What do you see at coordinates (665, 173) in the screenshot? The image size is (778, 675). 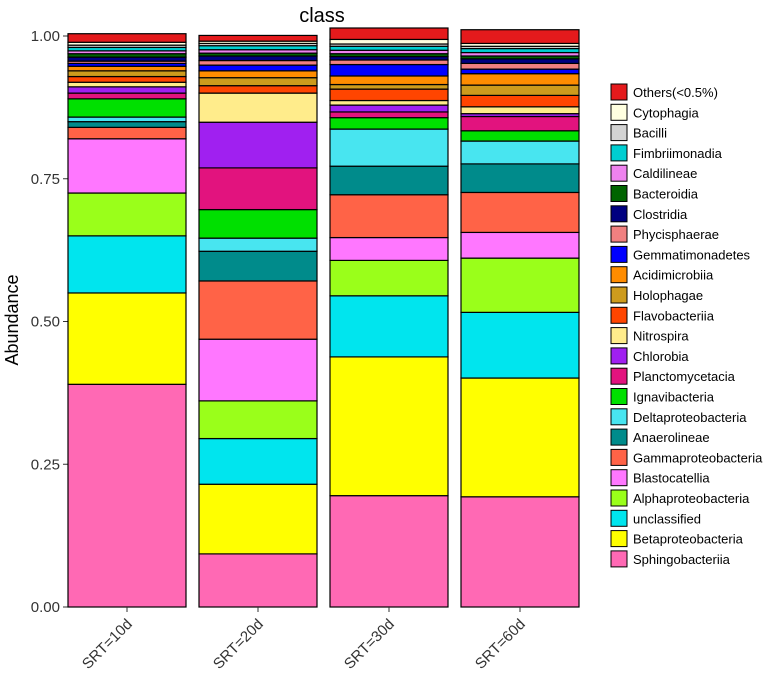 I see `legend-label: Caldilineae` at bounding box center [665, 173].